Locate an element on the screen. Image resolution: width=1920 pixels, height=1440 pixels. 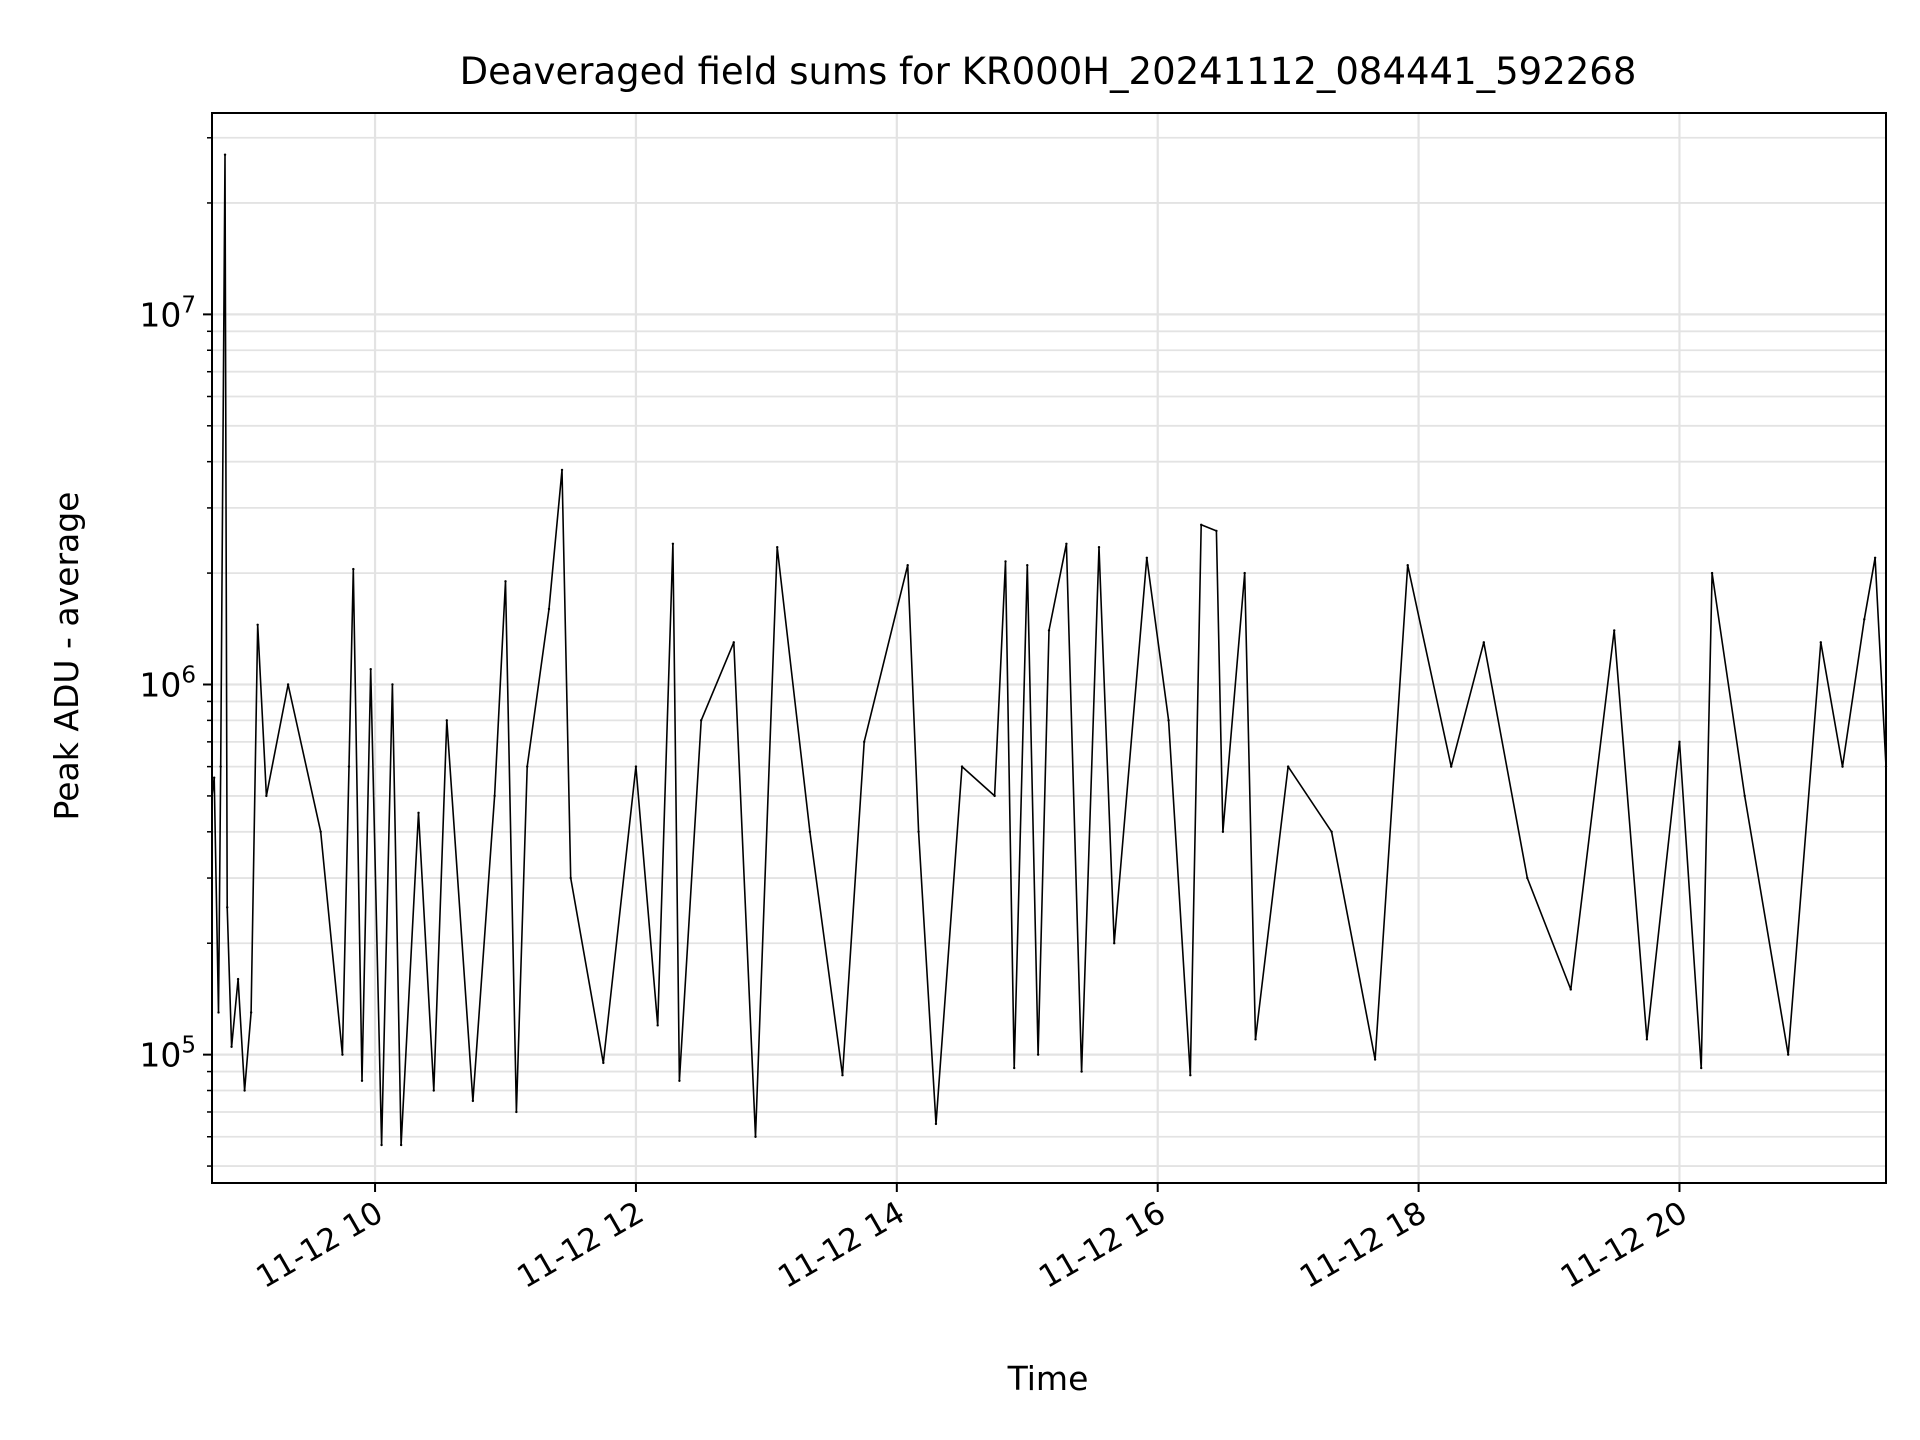
y-axis-label: Peak ADU - average is located at coordinates (66, 656).